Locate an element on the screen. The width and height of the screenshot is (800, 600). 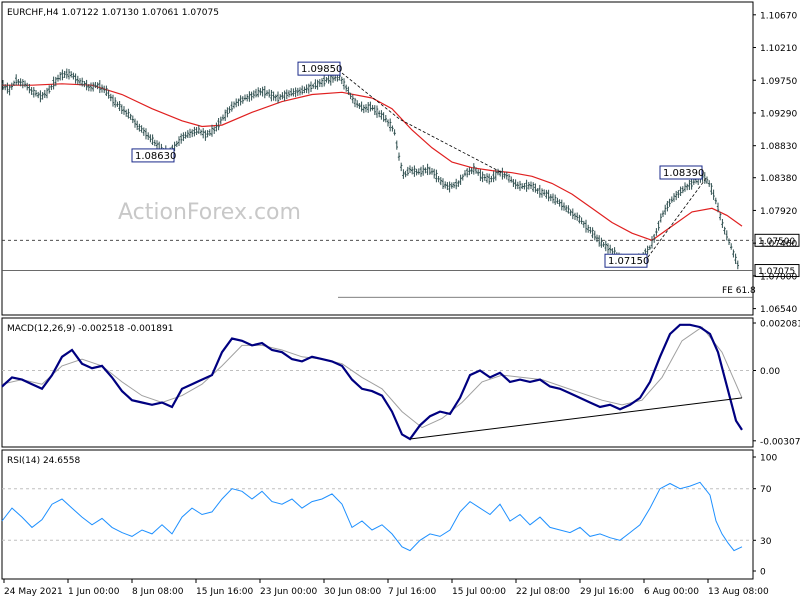
price-y-tick-label: 1.10670 is located at coordinates (778, 16).